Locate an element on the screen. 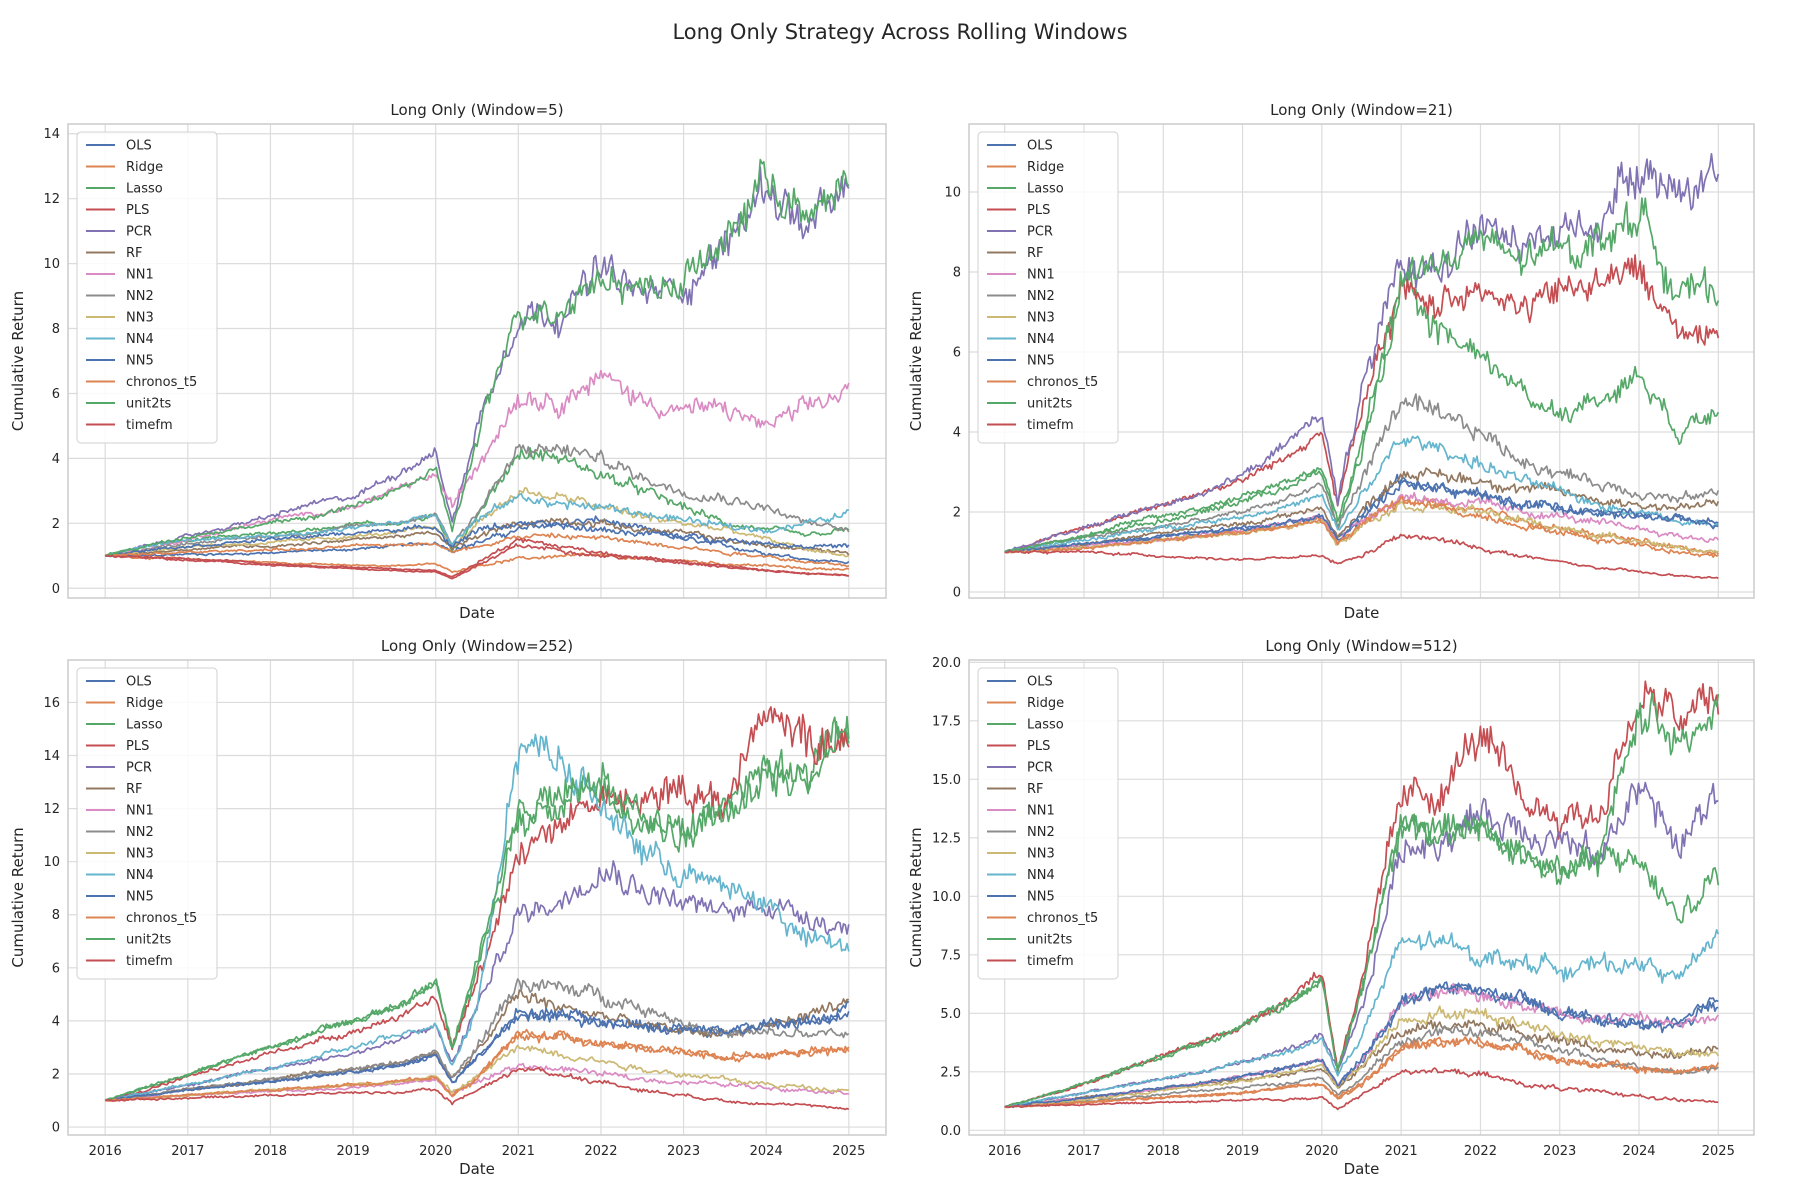 The width and height of the screenshot is (1800, 1200). series-line-ols is located at coordinates (477, 540).